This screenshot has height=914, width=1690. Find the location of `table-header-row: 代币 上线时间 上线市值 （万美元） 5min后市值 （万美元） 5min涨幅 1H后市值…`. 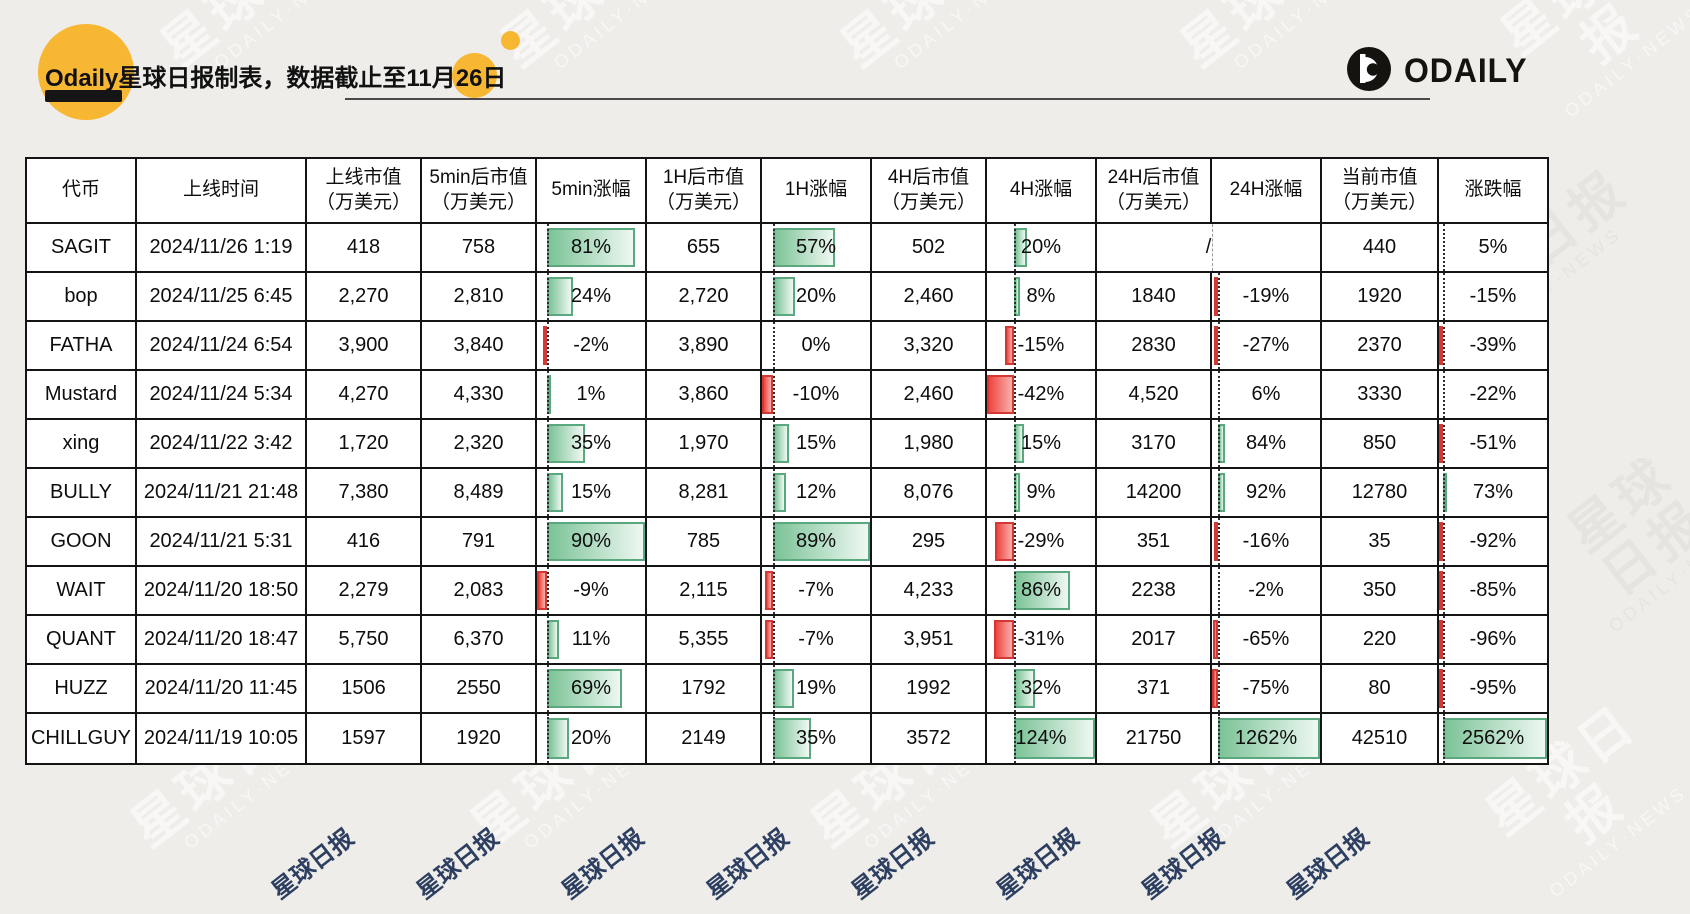

table-header-row: 代币 上线时间 上线市值 （万美元） 5min后市值 （万美元） 5min涨幅 1H后市值… is located at coordinates (787, 191).